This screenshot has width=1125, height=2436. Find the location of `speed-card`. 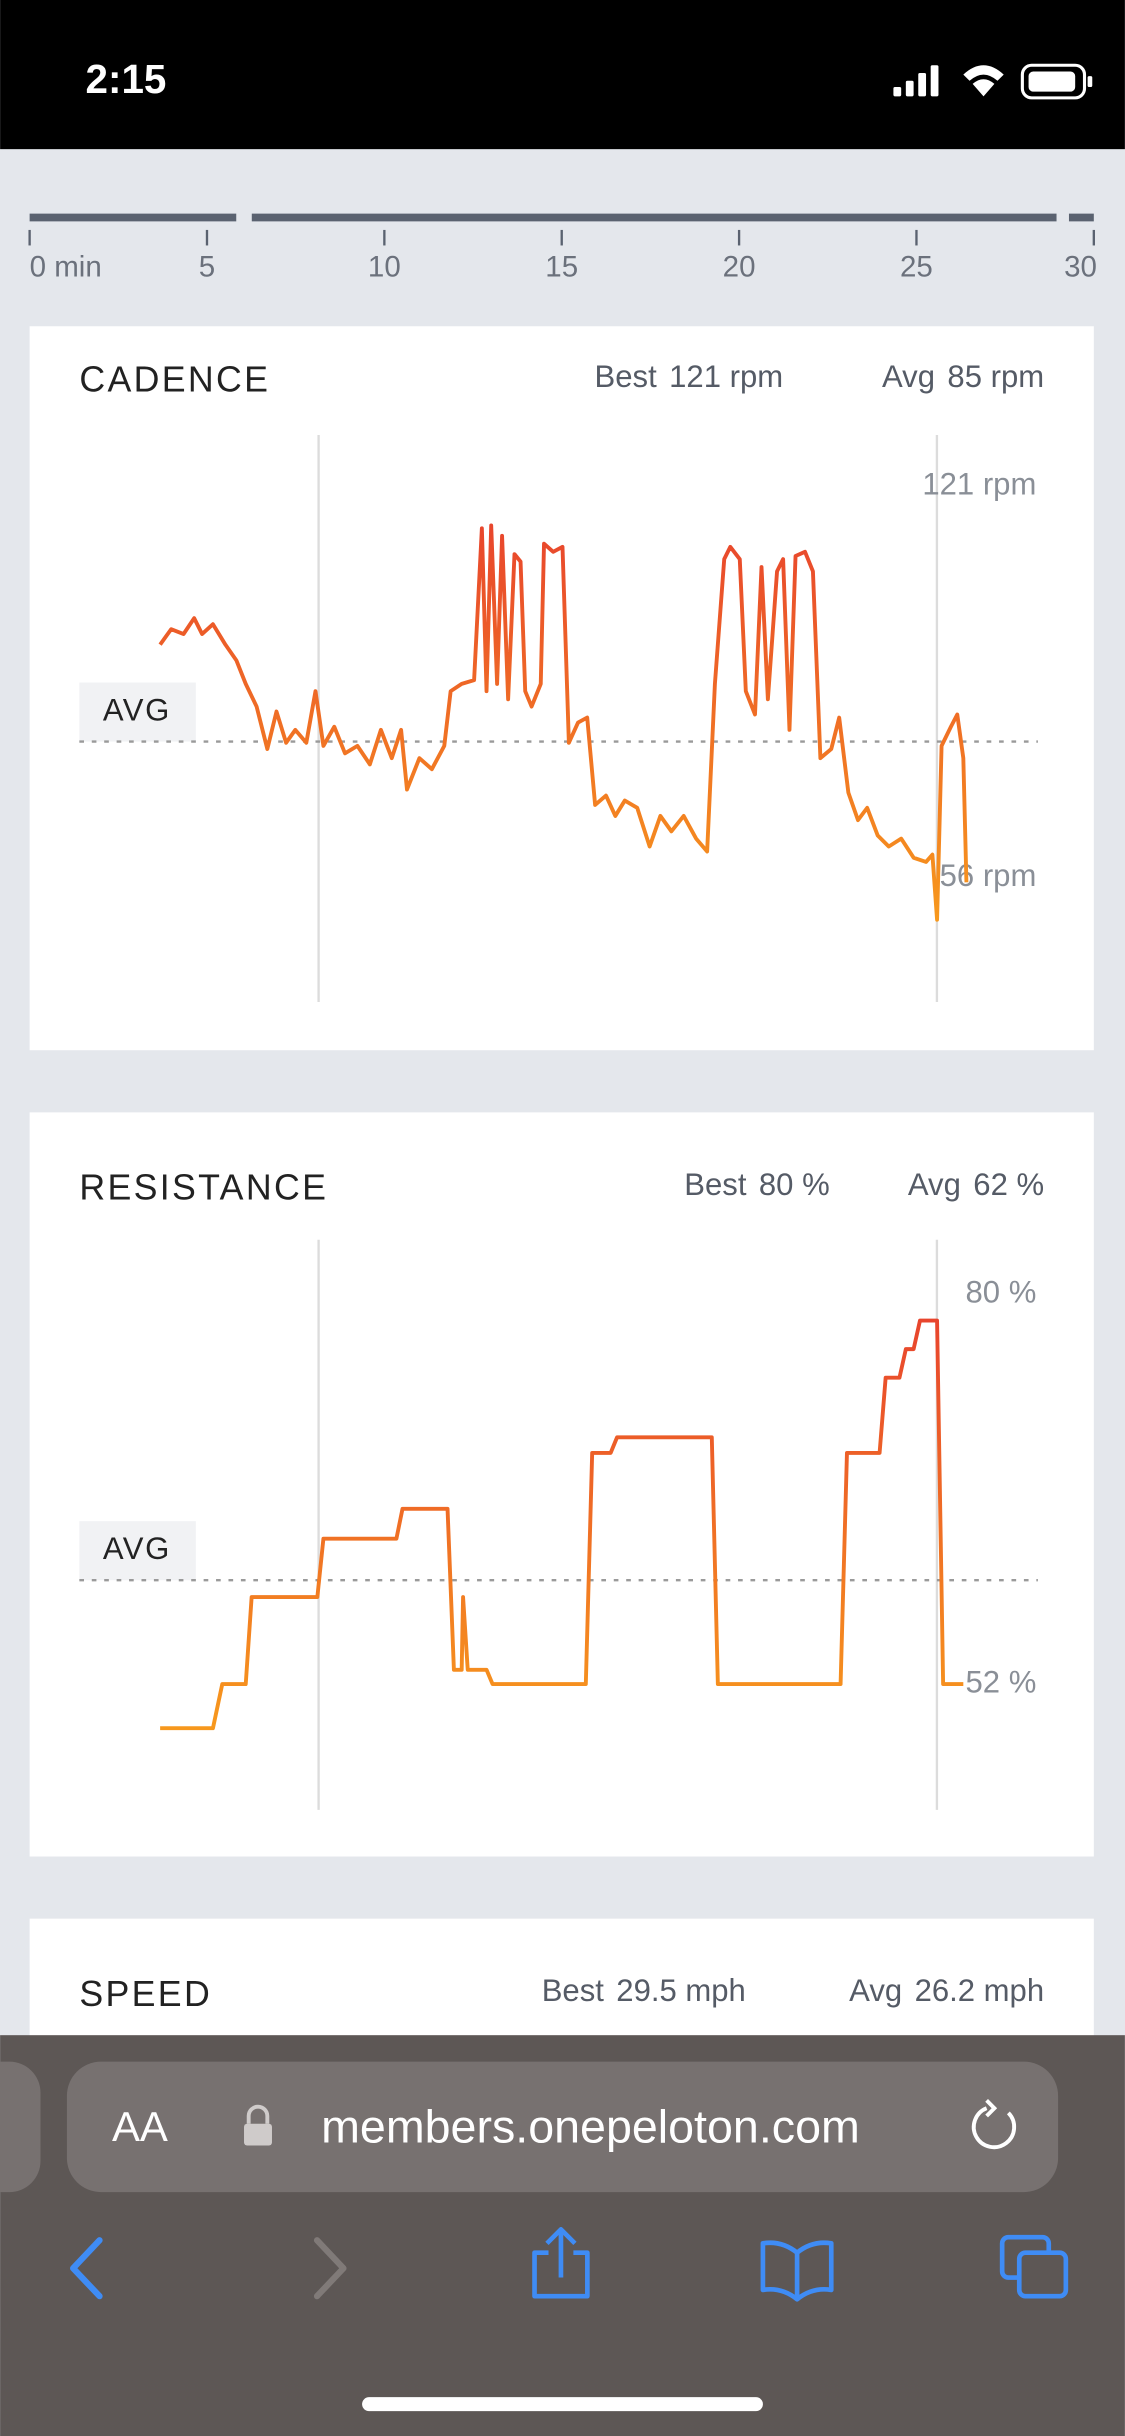

speed-card is located at coordinates (561, 1980).